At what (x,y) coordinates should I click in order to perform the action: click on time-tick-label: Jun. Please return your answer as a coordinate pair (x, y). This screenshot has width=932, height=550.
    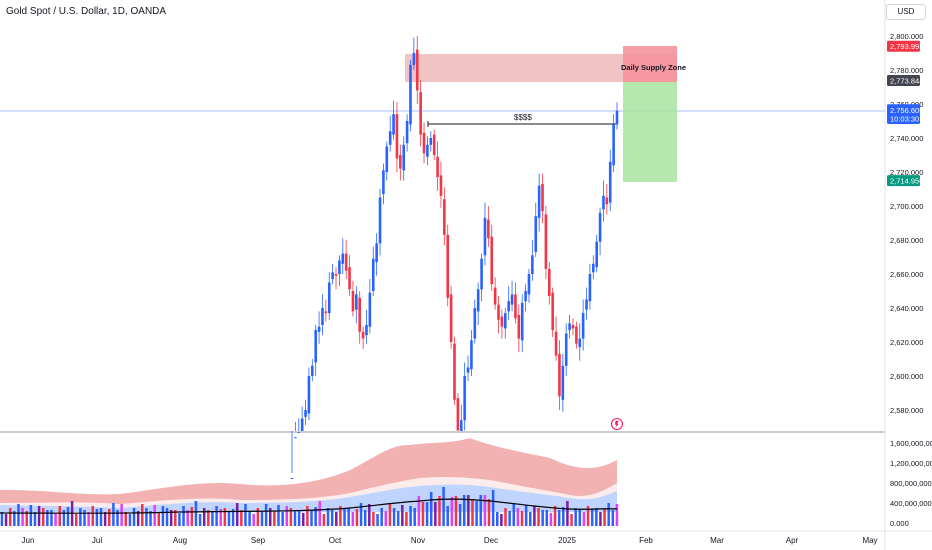
    Looking at the image, I should click on (28, 540).